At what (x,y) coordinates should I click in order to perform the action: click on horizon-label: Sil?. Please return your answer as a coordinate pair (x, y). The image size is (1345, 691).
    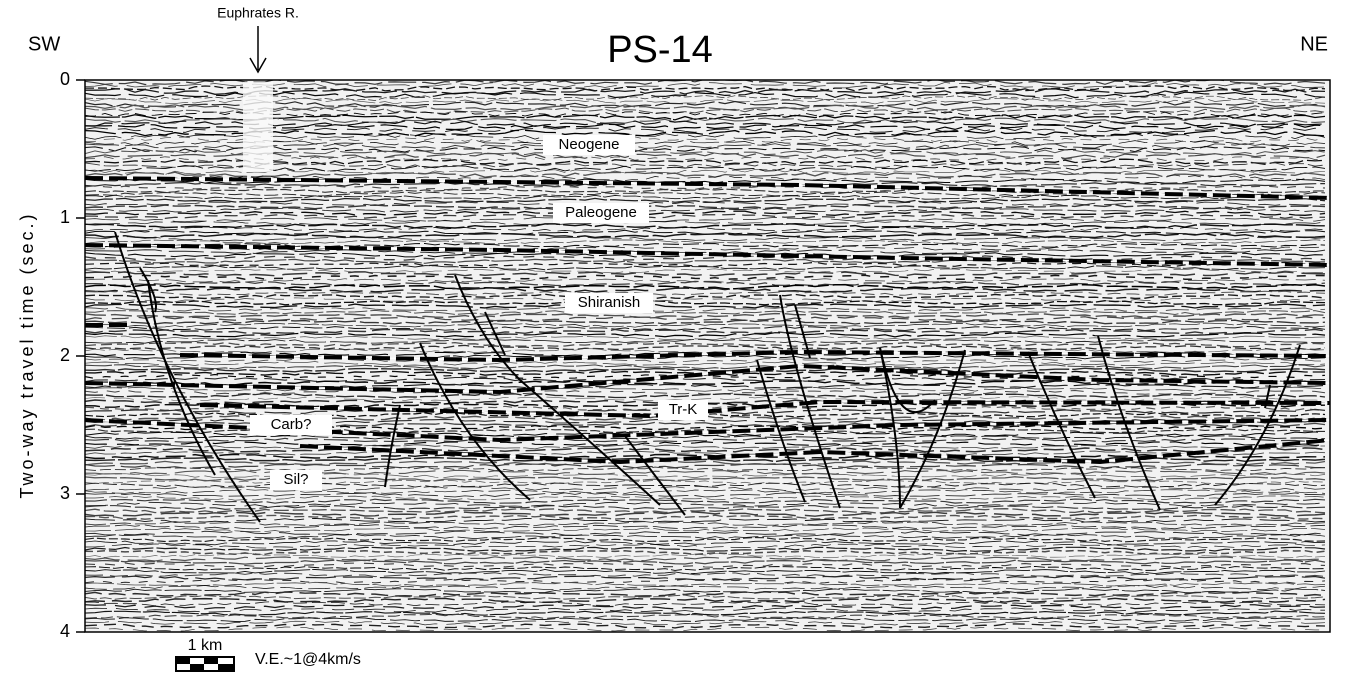
    Looking at the image, I should click on (295, 479).